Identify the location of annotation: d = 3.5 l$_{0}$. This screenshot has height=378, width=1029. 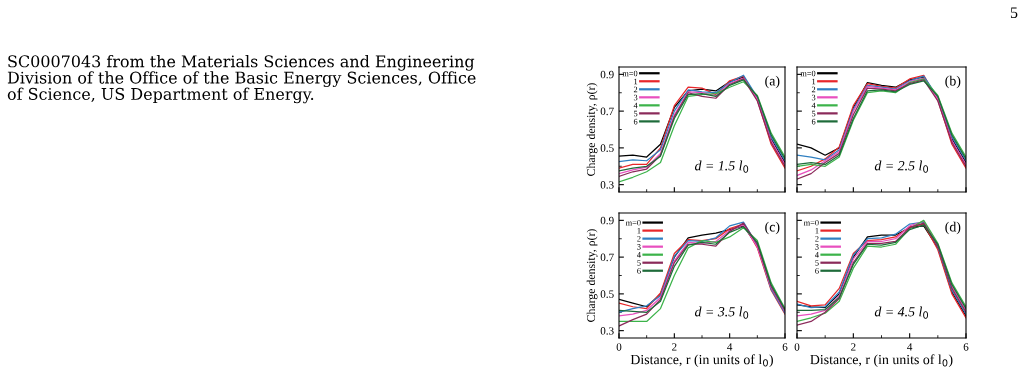
(721, 312).